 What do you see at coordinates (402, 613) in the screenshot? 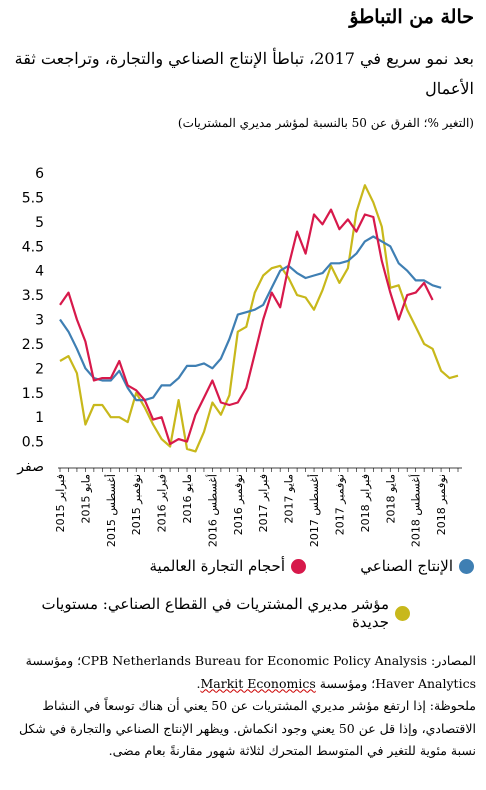
I see `legend-swatch-pmi` at bounding box center [402, 613].